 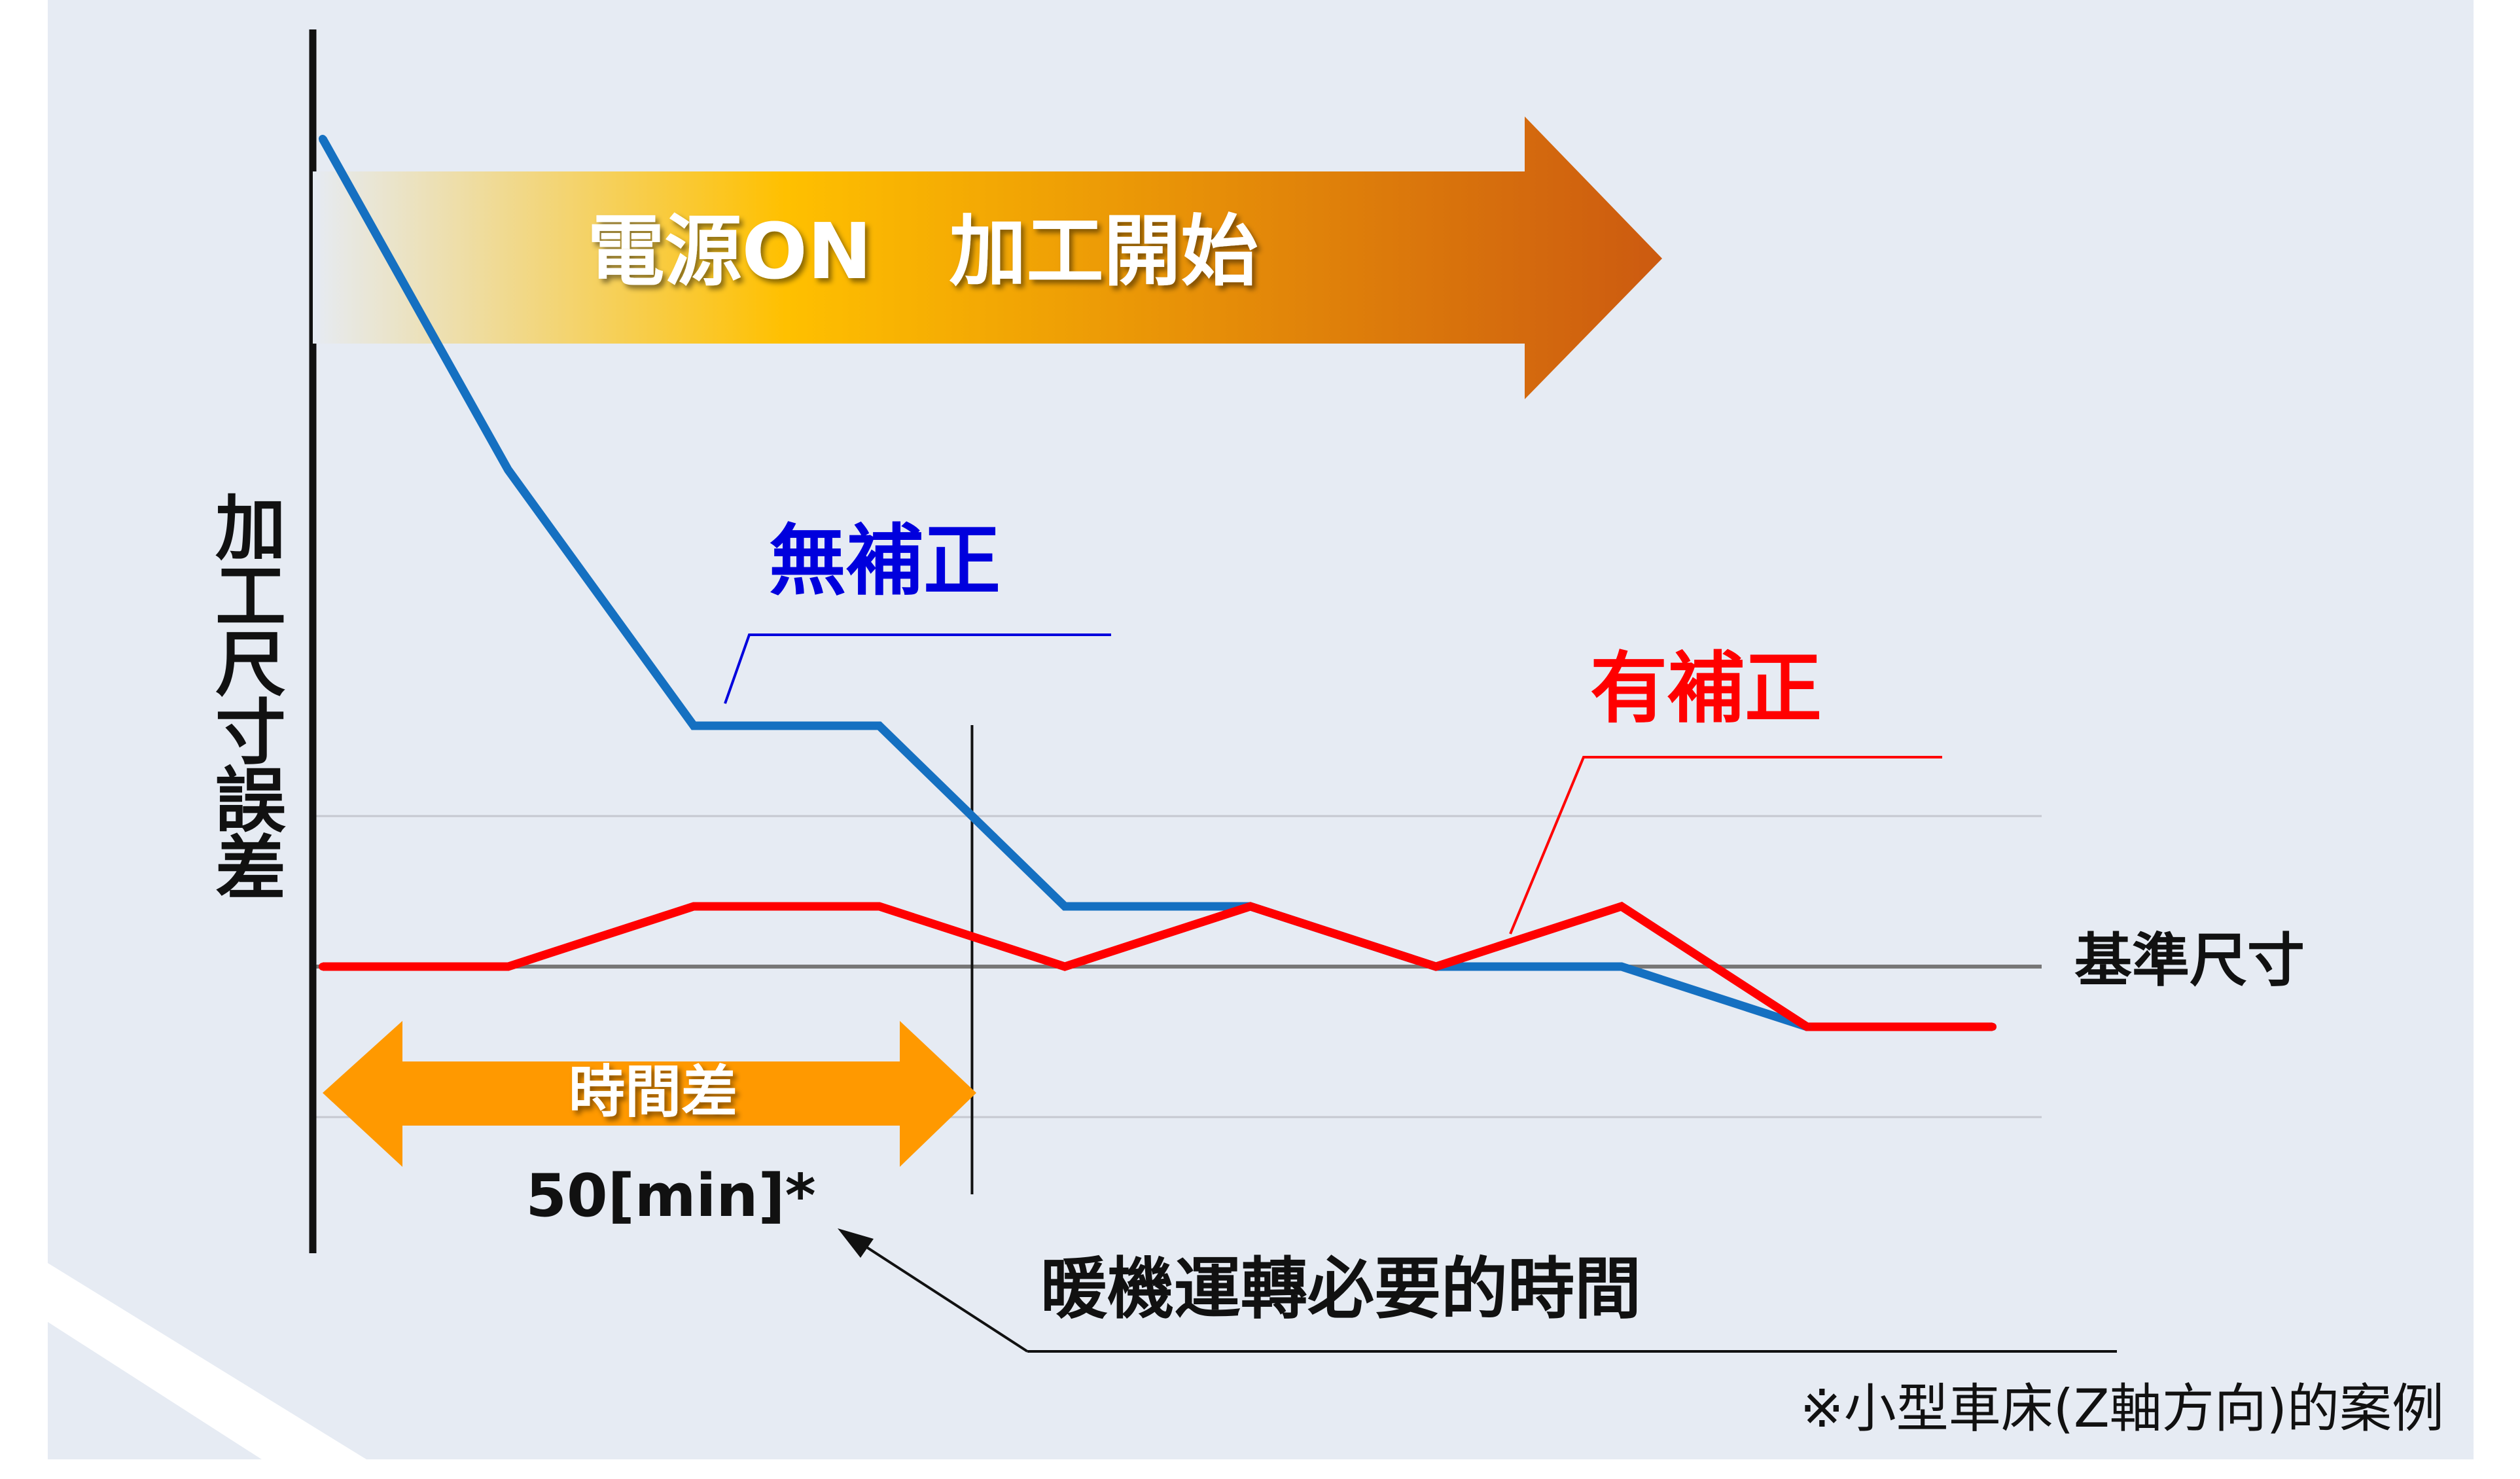 I want to click on time-difference-value: 50[min]*, so click(x=670, y=1196).